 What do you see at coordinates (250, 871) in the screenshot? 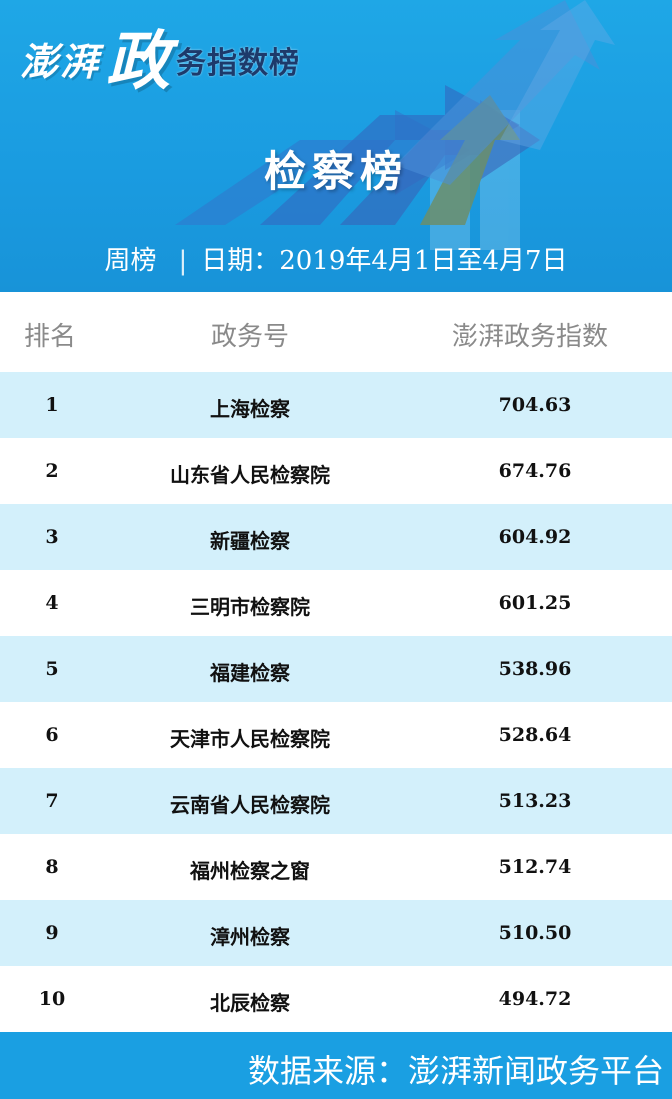
I see `account-name-cell: 福州检察之窗` at bounding box center [250, 871].